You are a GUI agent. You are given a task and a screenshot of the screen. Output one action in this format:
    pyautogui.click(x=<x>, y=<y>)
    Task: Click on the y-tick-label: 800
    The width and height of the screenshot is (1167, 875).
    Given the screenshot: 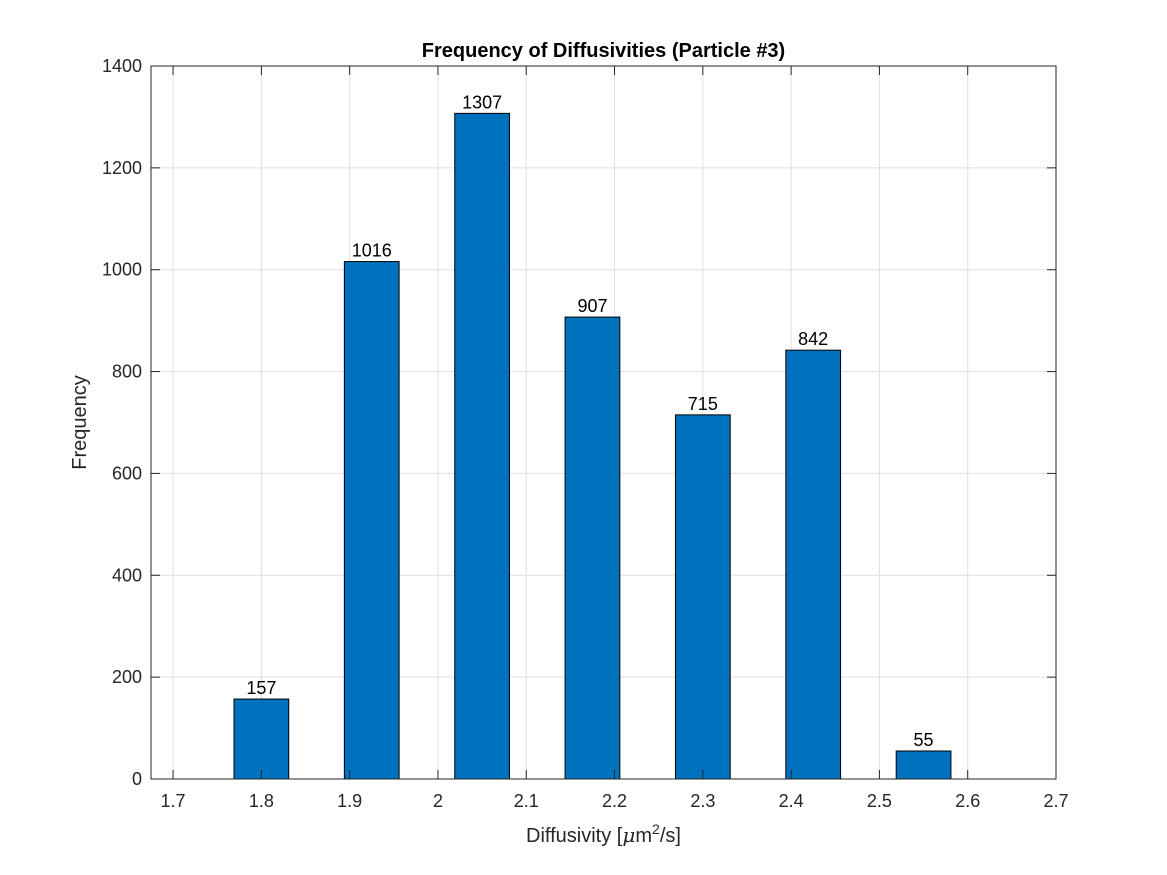 What is the action you would take?
    pyautogui.click(x=127, y=372)
    